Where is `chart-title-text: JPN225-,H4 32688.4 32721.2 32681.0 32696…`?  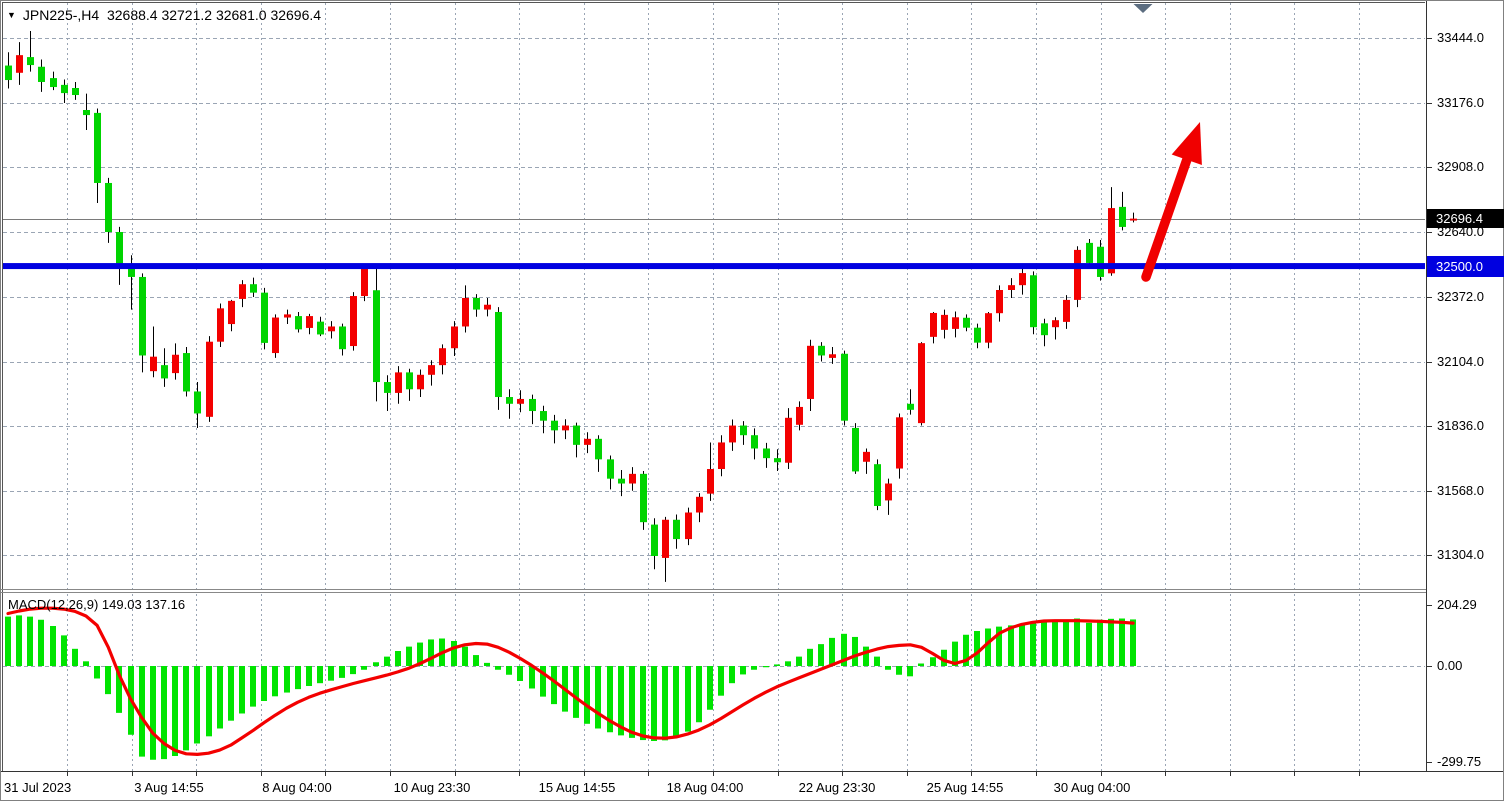 chart-title-text: JPN225-,H4 32688.4 32721.2 32681.0 32696… is located at coordinates (172, 15).